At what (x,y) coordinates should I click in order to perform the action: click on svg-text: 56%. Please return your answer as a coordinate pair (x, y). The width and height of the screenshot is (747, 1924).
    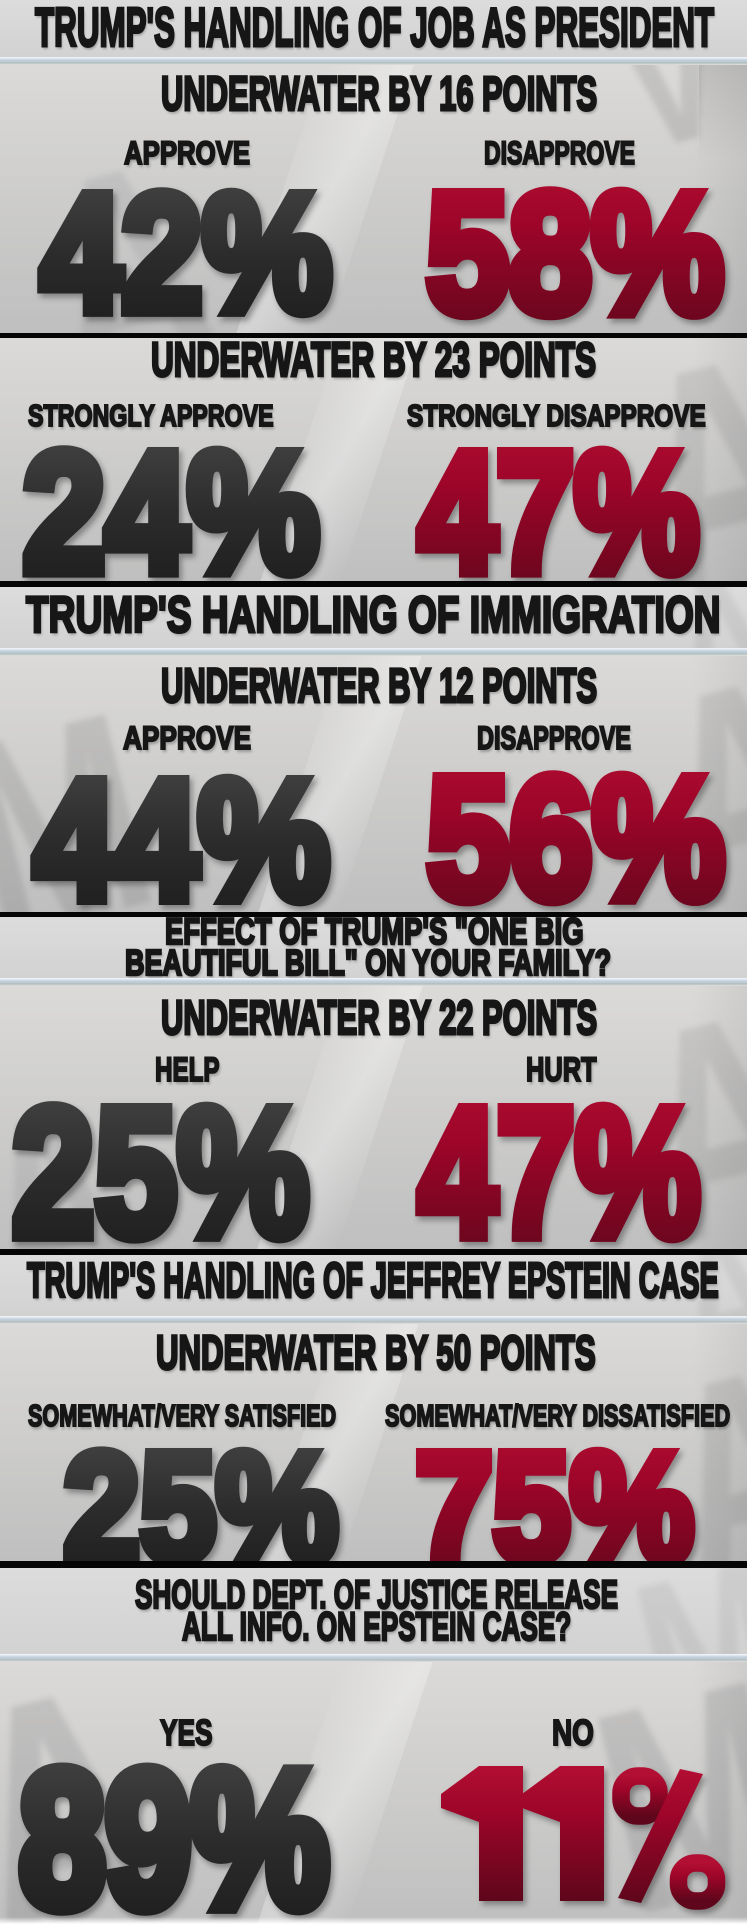
    Looking at the image, I should click on (576, 826).